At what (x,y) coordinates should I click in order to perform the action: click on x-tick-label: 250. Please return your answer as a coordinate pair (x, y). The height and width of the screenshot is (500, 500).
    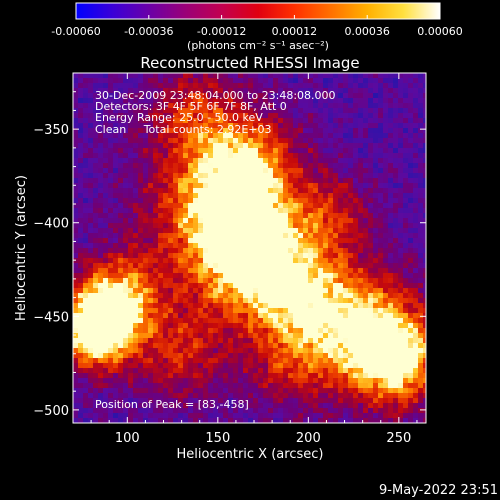
    Looking at the image, I should click on (398, 438).